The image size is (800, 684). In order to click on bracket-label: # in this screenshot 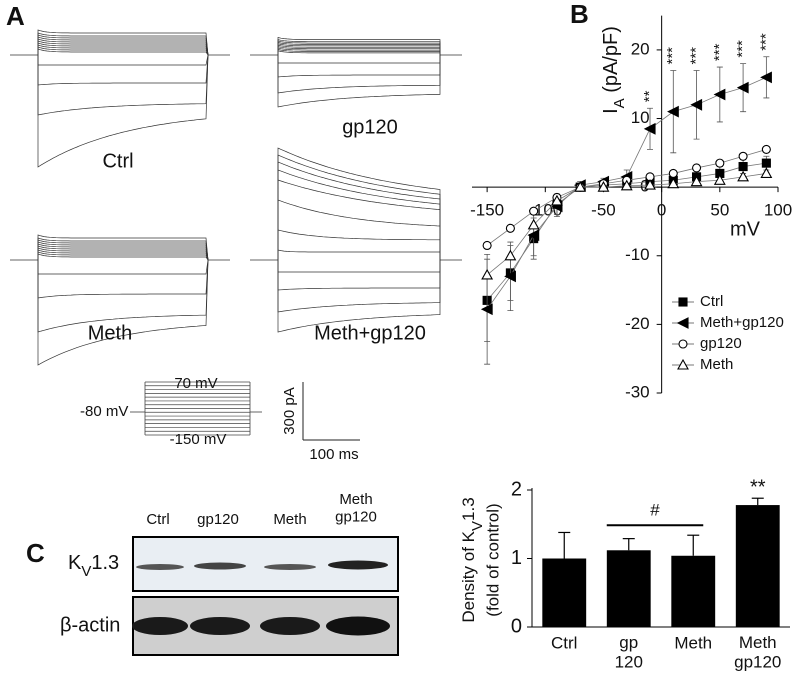, I will do `click(655, 510)`.